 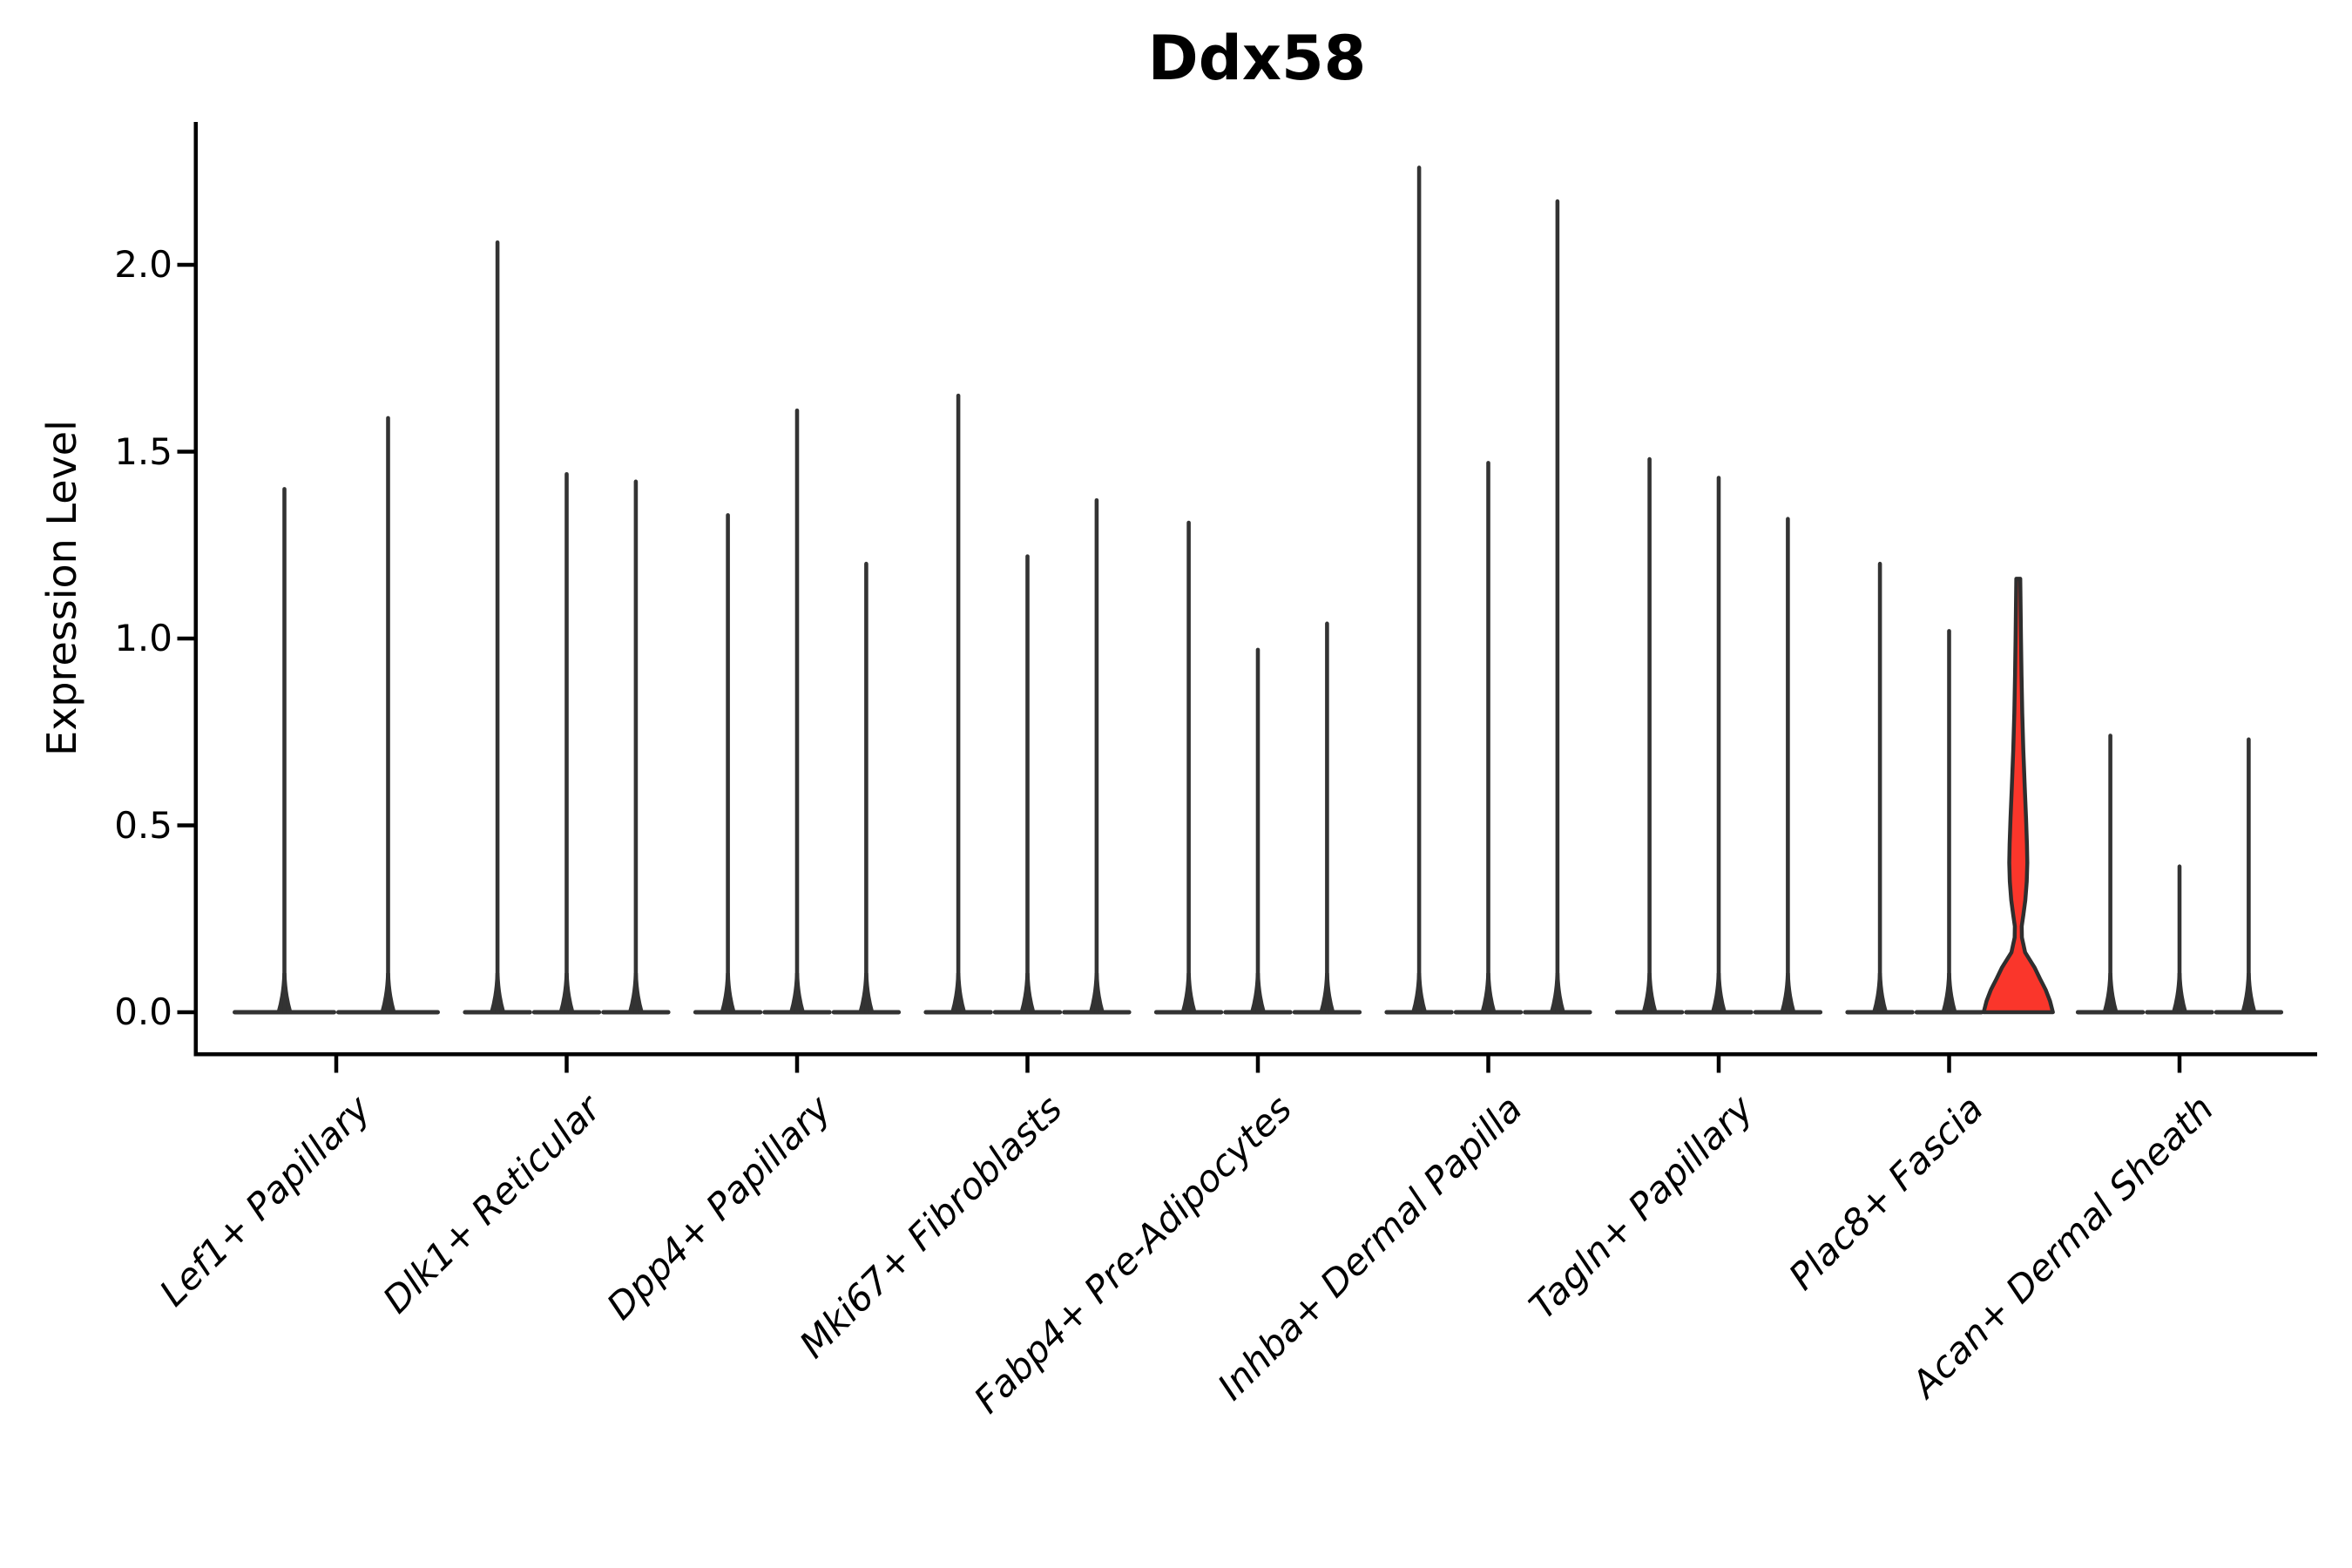 What do you see at coordinates (61, 588) in the screenshot?
I see `y-axis-label: Expression Level` at bounding box center [61, 588].